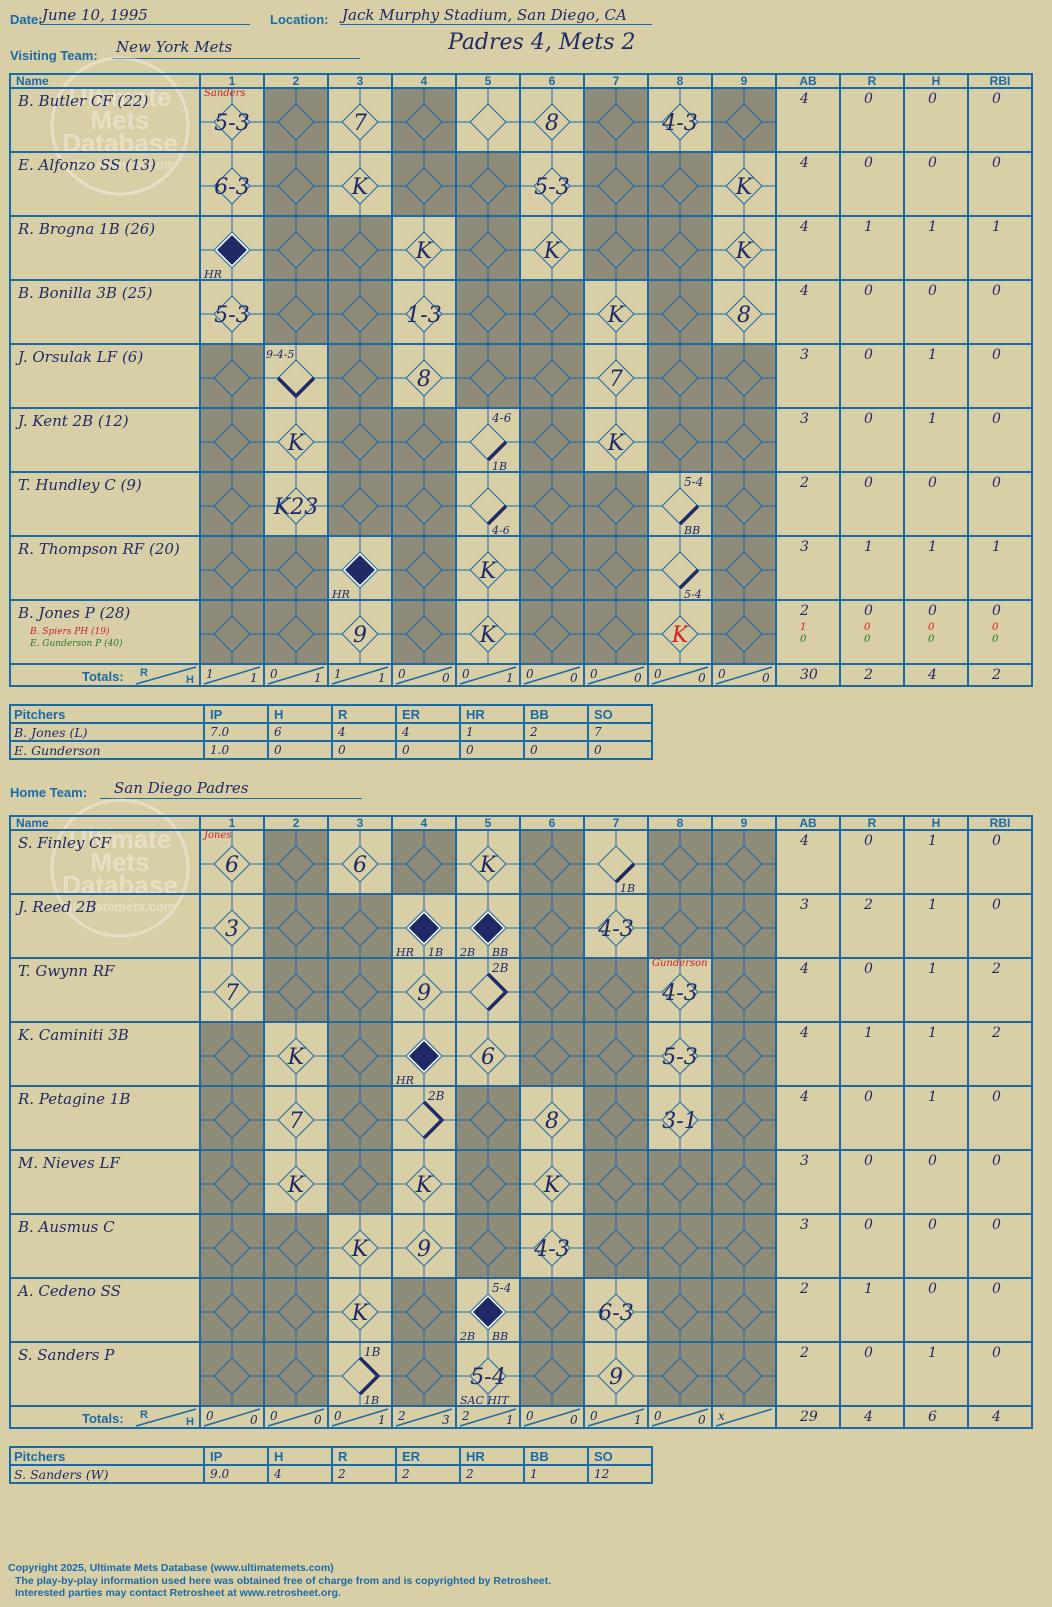 This screenshot has height=1607, width=1052. I want to click on play-note: 4-6, so click(501, 418).